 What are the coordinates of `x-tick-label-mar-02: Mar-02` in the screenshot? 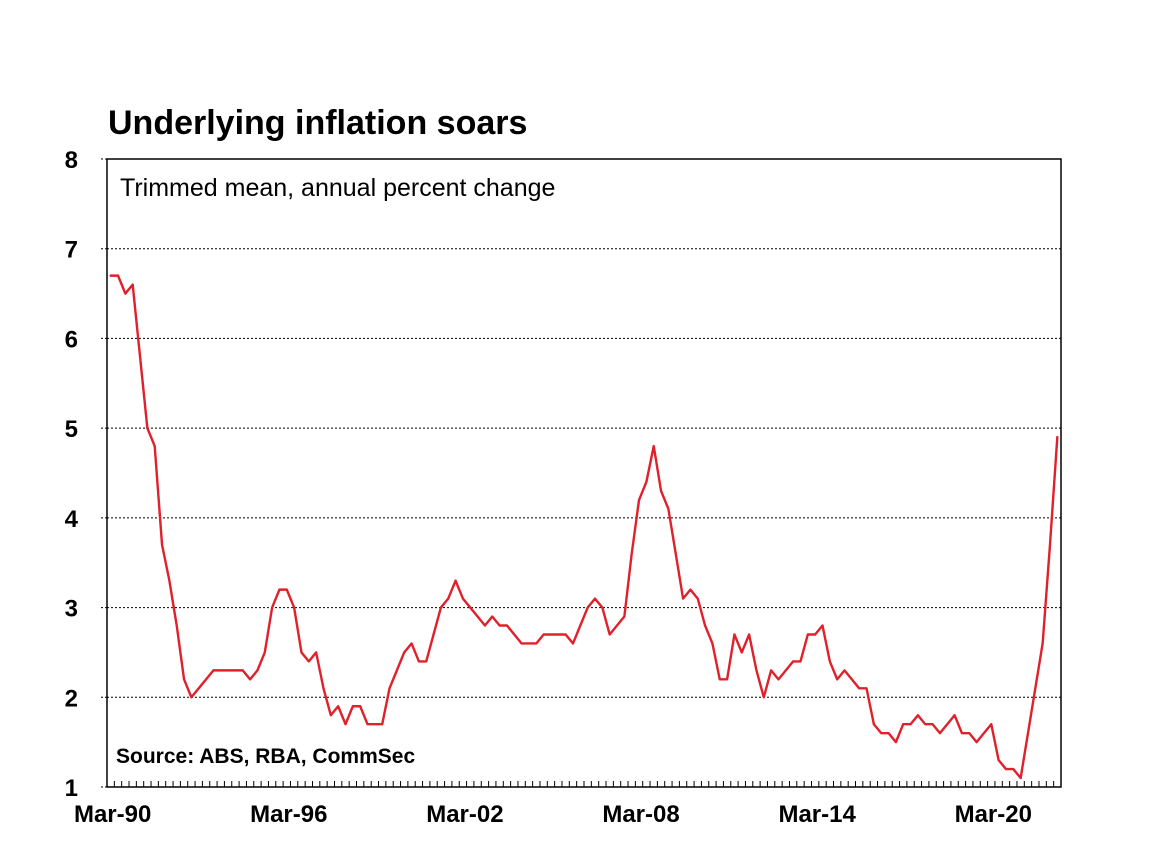 It's located at (464, 814).